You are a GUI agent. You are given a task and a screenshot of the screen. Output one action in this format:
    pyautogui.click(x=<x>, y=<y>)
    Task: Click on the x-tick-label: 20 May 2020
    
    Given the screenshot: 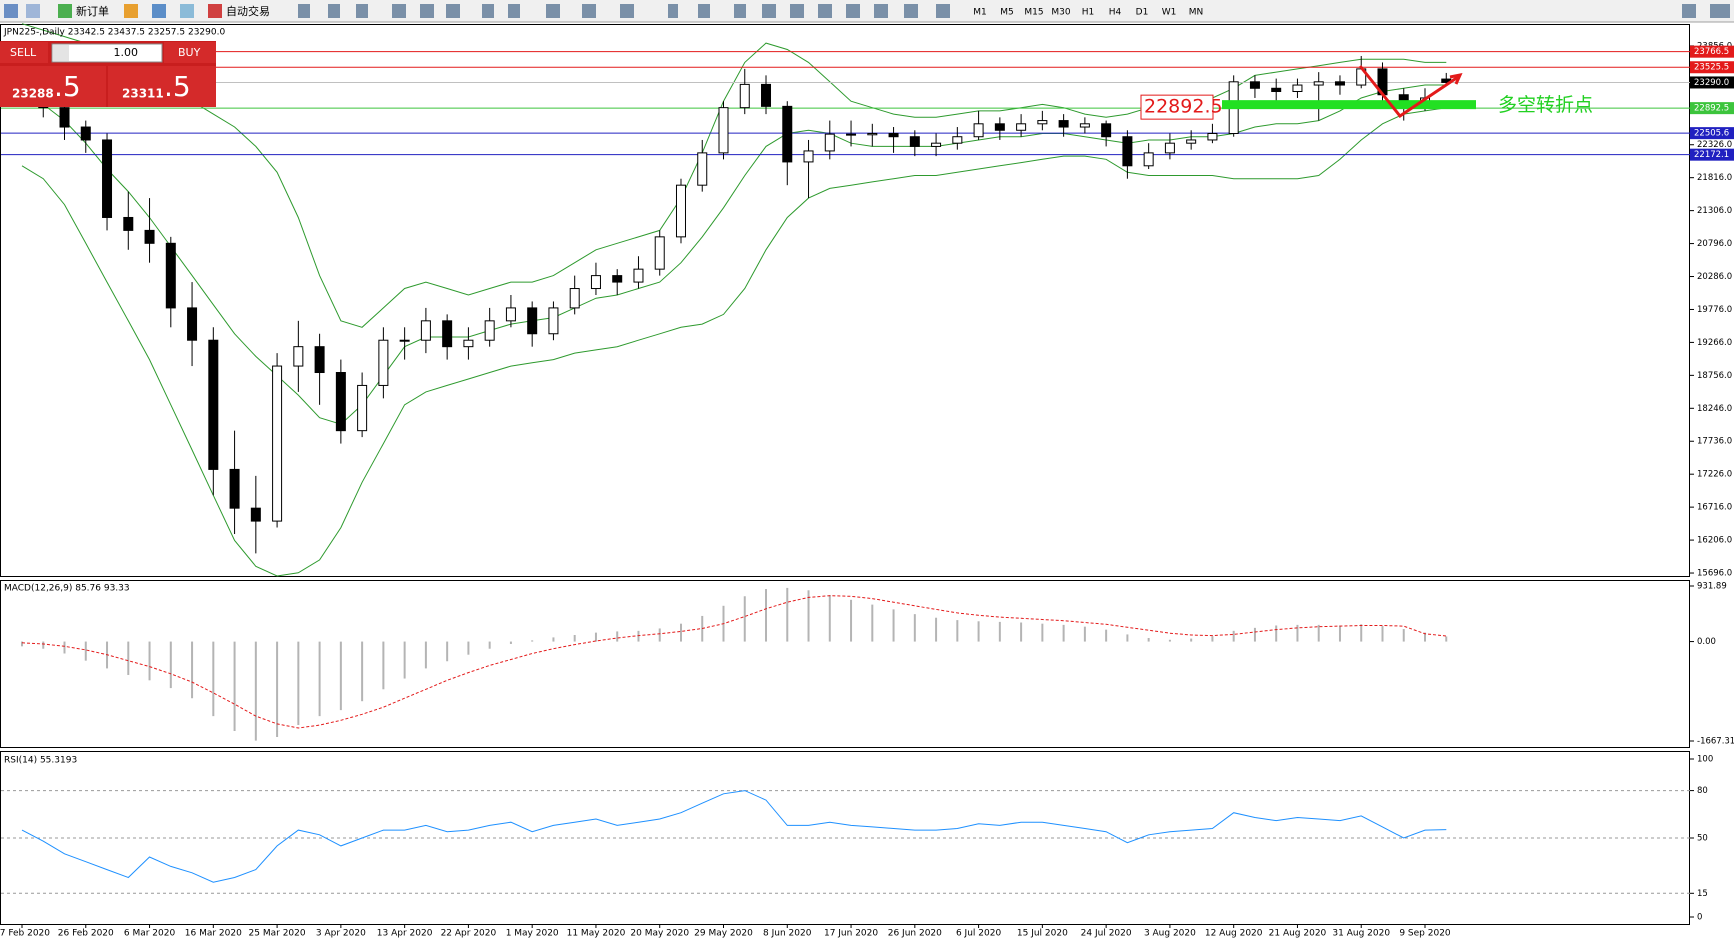 What is the action you would take?
    pyautogui.click(x=659, y=934)
    